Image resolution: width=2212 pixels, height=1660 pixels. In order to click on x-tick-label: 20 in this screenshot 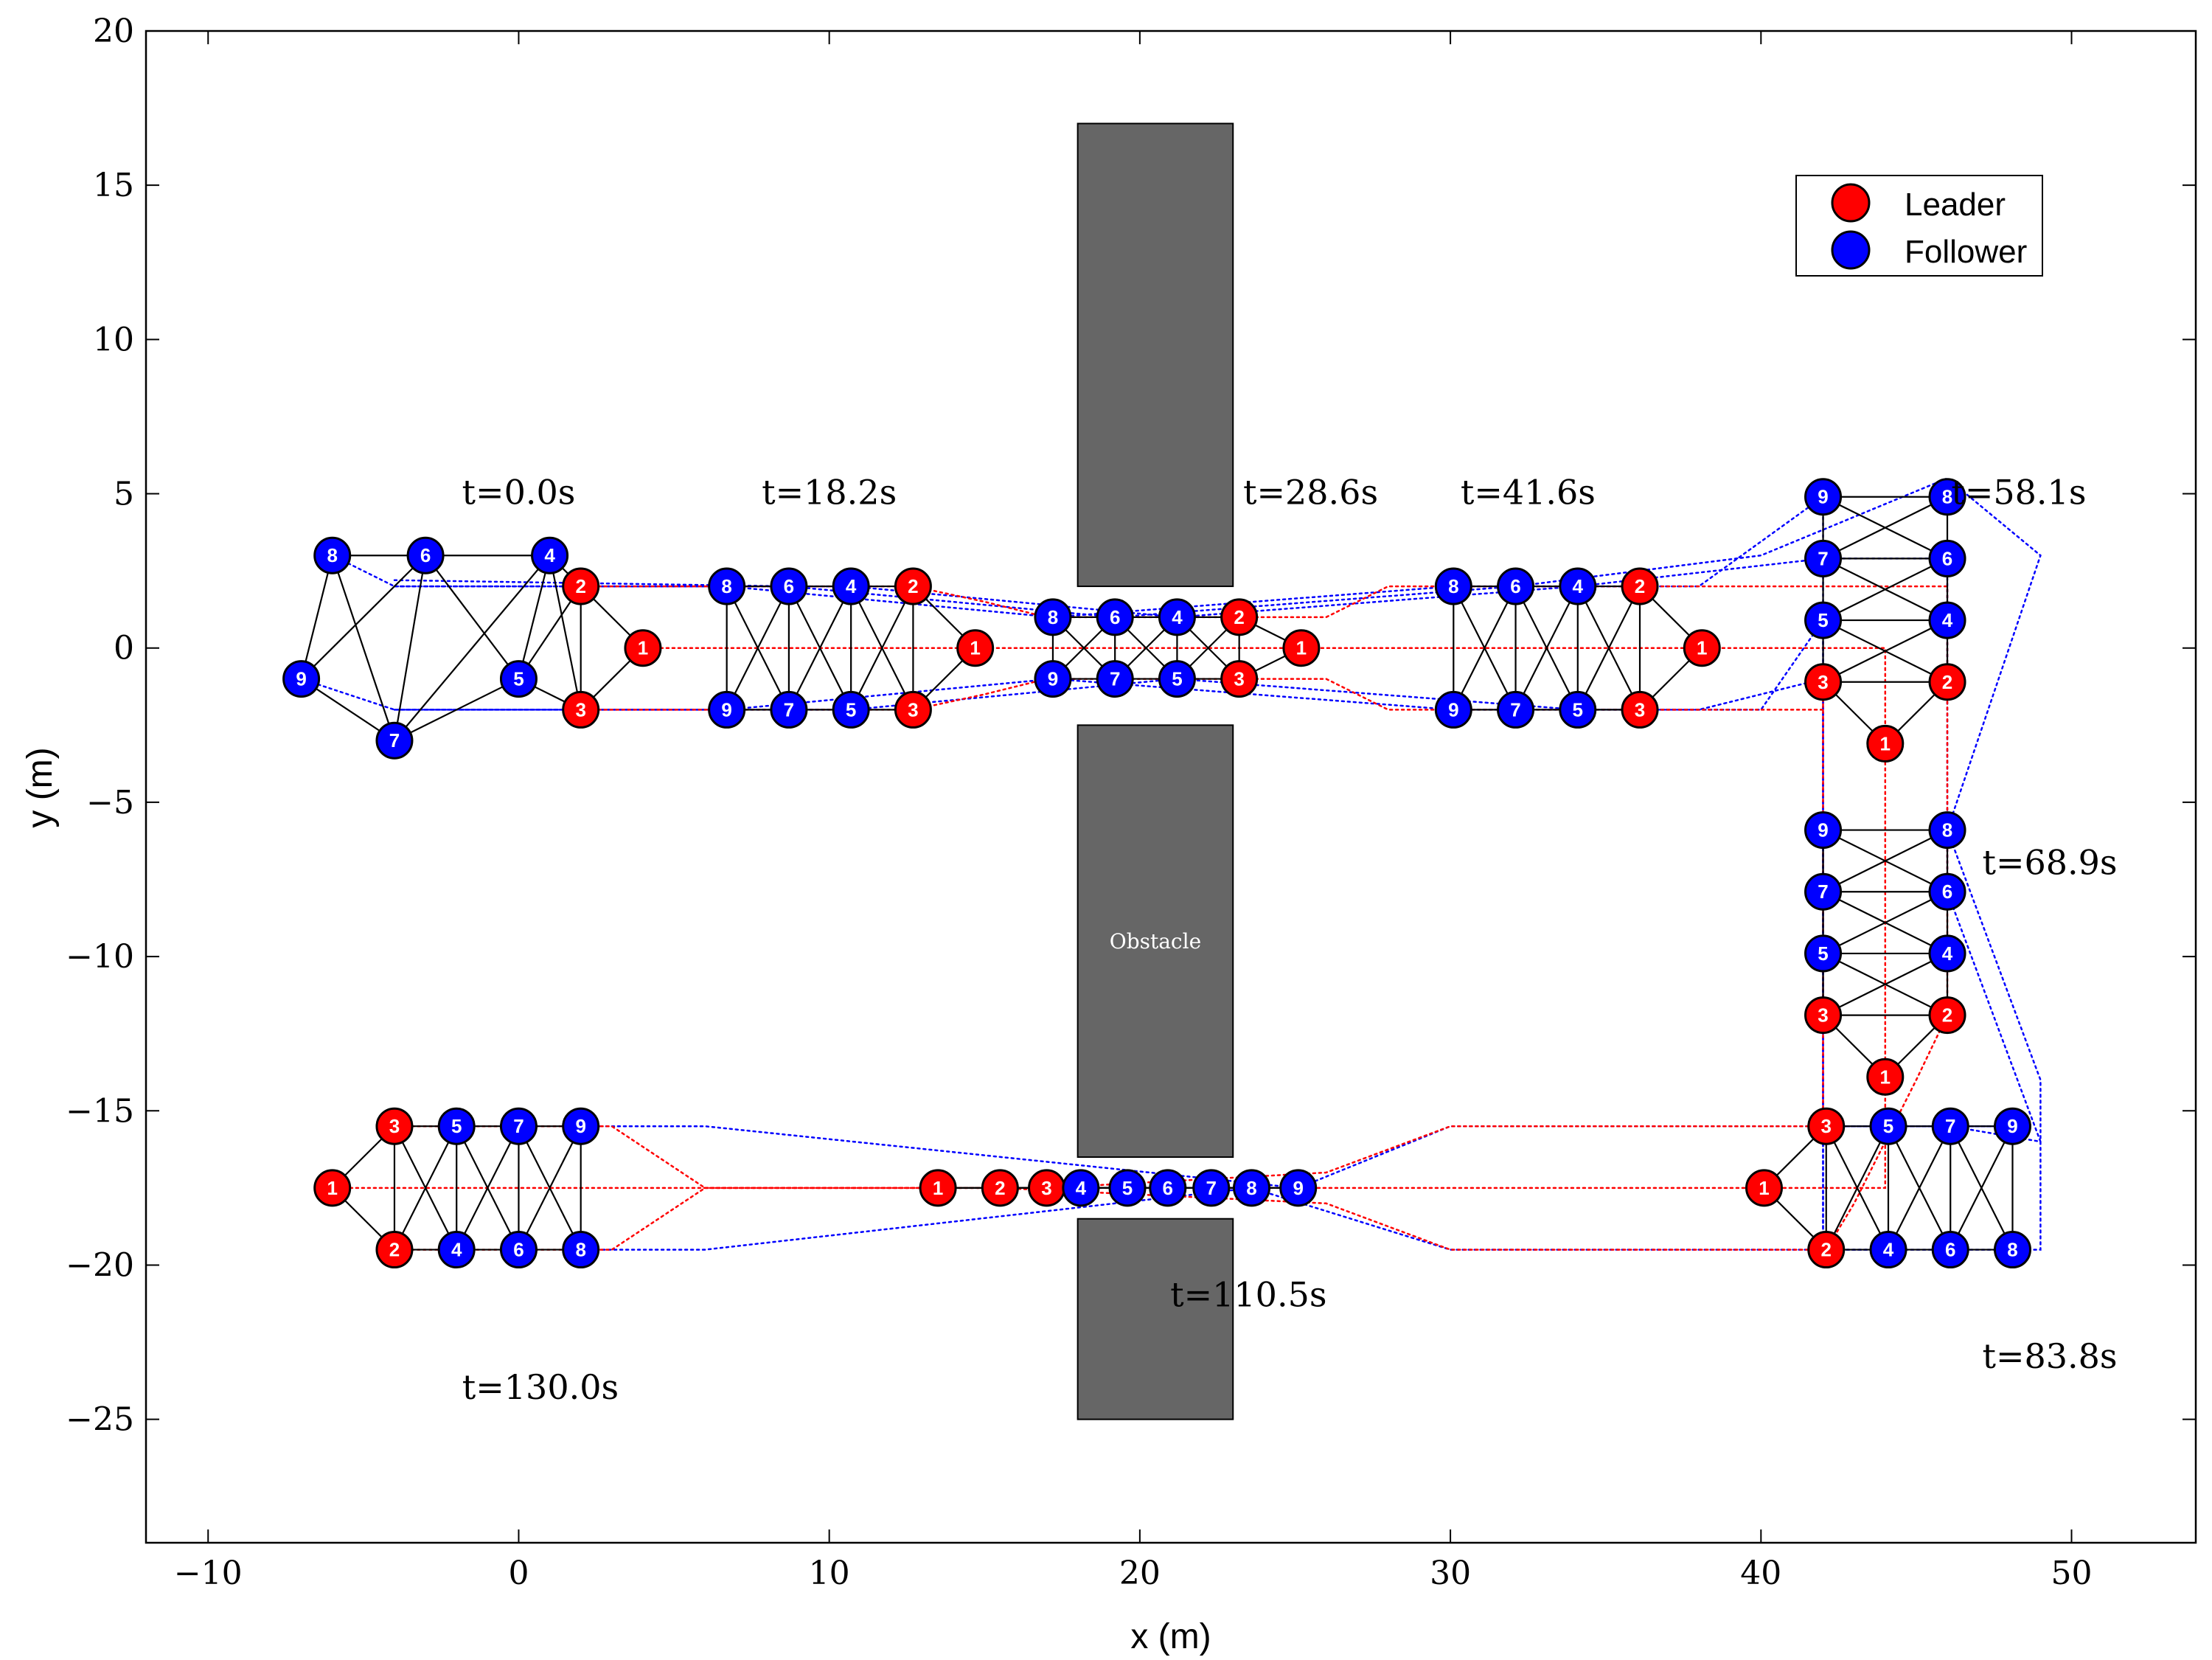, I will do `click(1140, 1574)`.